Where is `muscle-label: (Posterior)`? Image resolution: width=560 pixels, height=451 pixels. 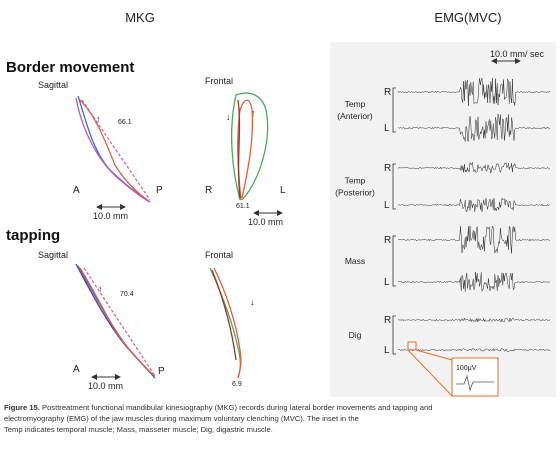
muscle-label: (Posterior) is located at coordinates (355, 193).